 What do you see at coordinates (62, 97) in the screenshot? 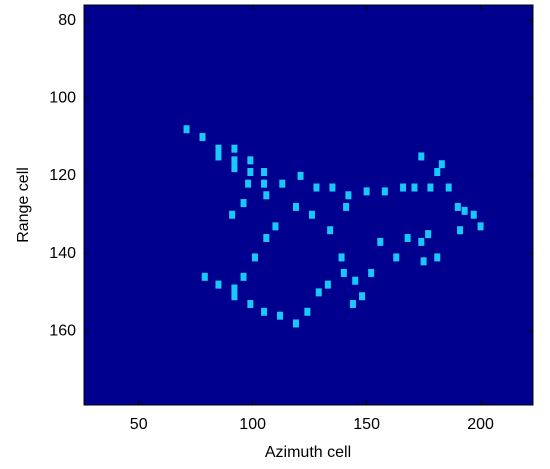
I see `y-tick-label: 100` at bounding box center [62, 97].